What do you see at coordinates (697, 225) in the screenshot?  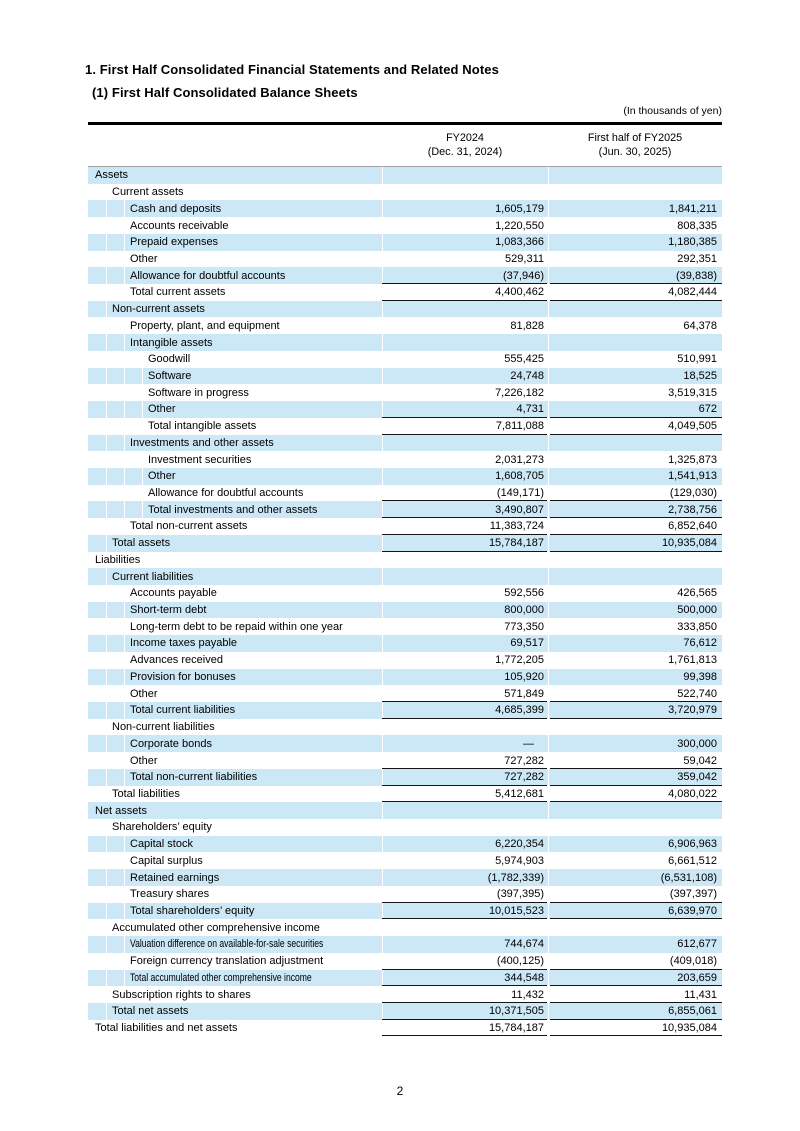 I see `value-fy2025h1: 808,335` at bounding box center [697, 225].